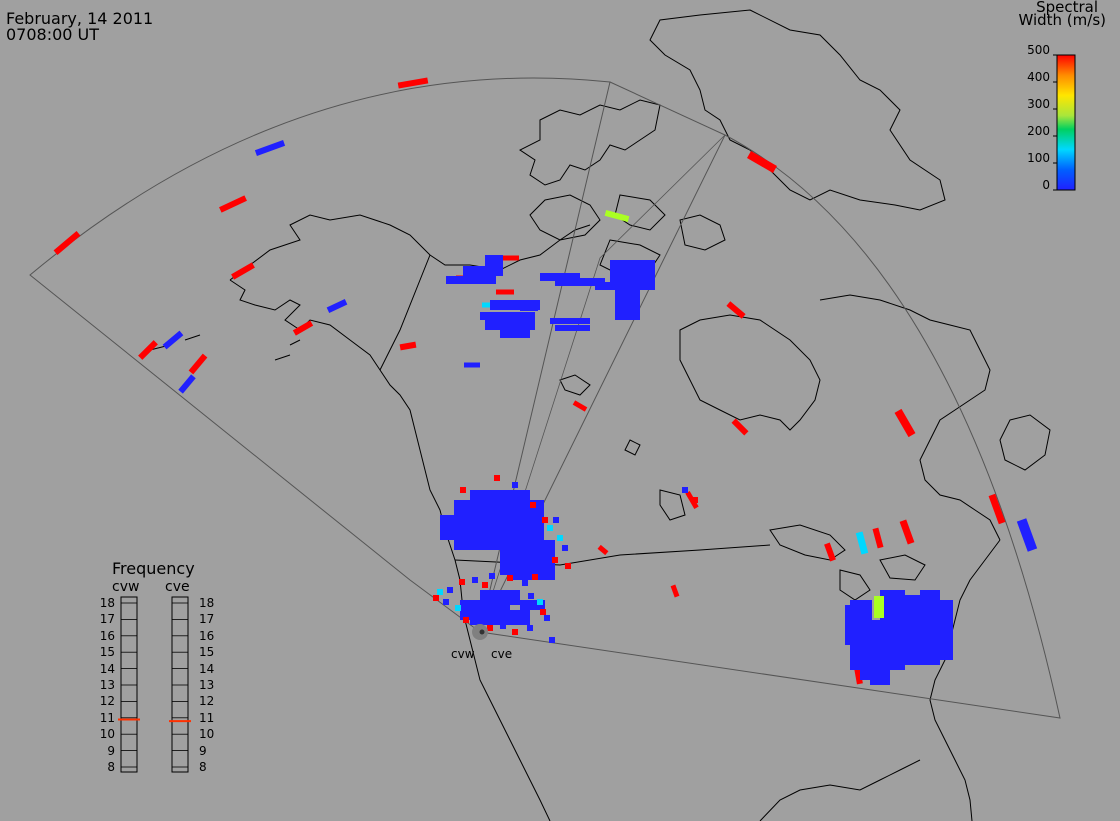  Describe the element at coordinates (1038, 50) in the screenshot. I see `colorbar-tick: 500` at that location.